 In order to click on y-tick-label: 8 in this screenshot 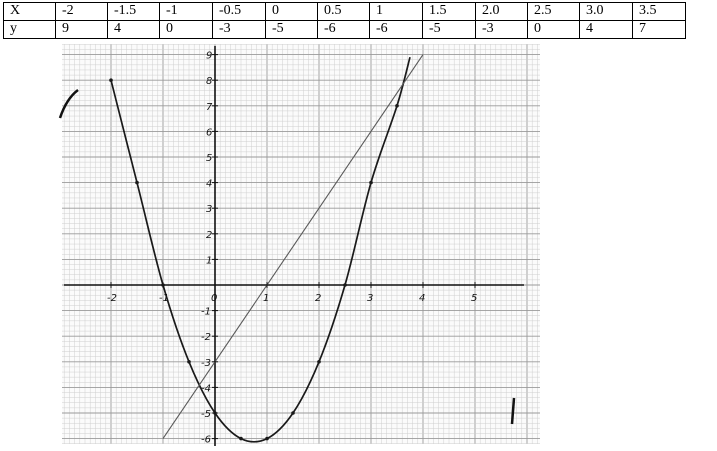, I will do `click(209, 81)`.